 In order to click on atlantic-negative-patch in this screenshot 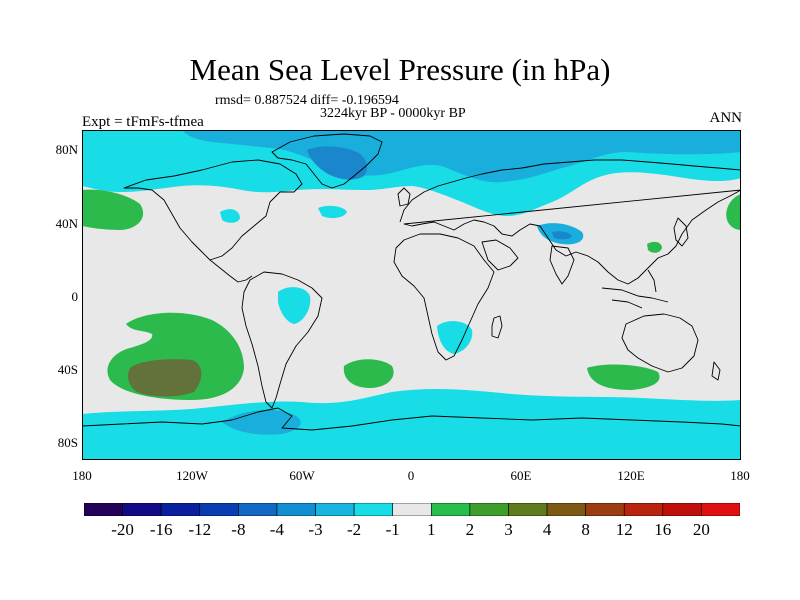, I will do `click(230, 216)`.